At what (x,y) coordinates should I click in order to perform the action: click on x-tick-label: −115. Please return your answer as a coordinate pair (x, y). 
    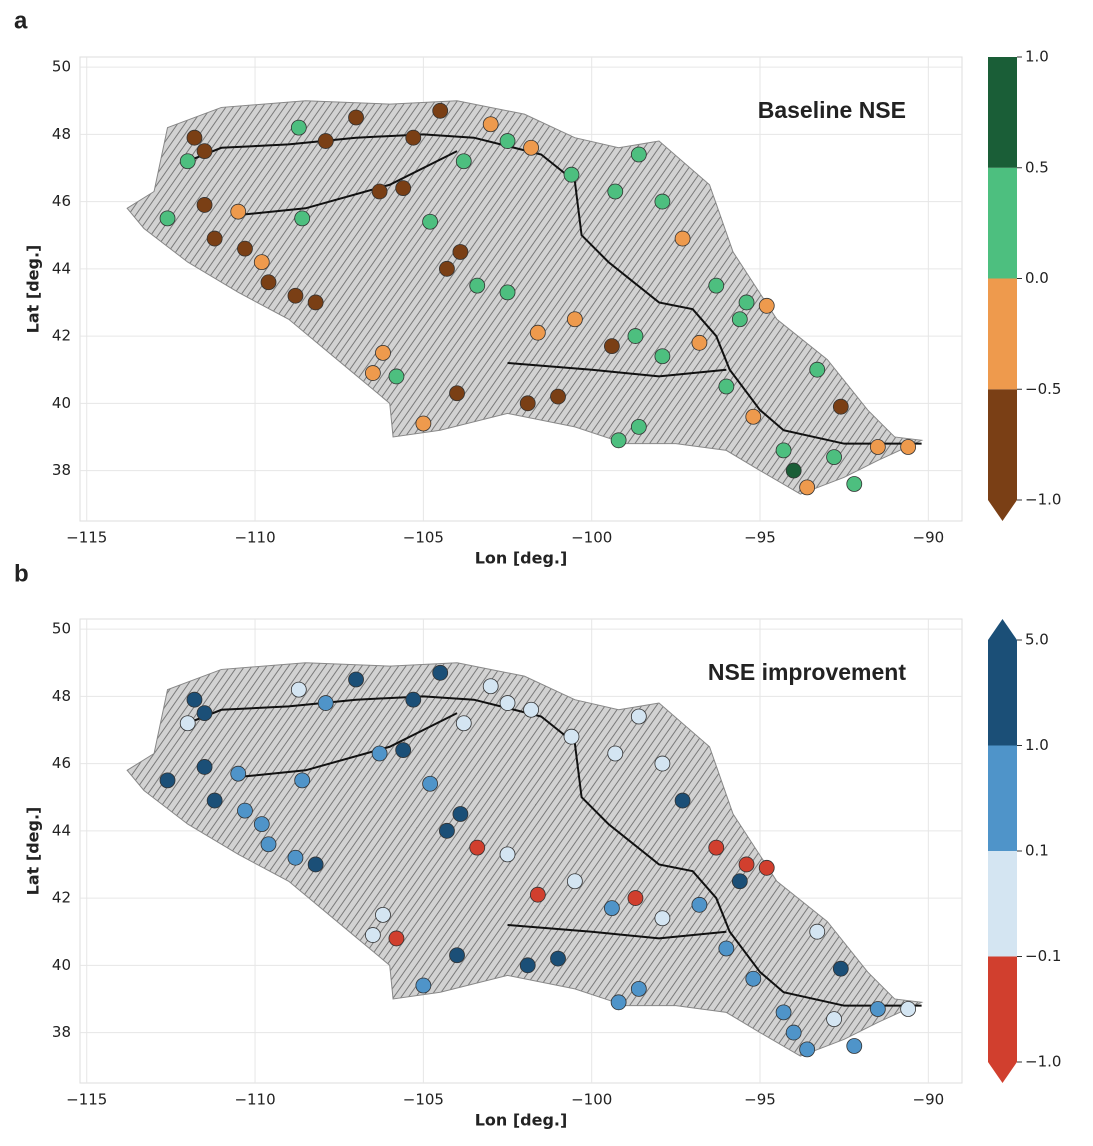
    Looking at the image, I should click on (86, 1100).